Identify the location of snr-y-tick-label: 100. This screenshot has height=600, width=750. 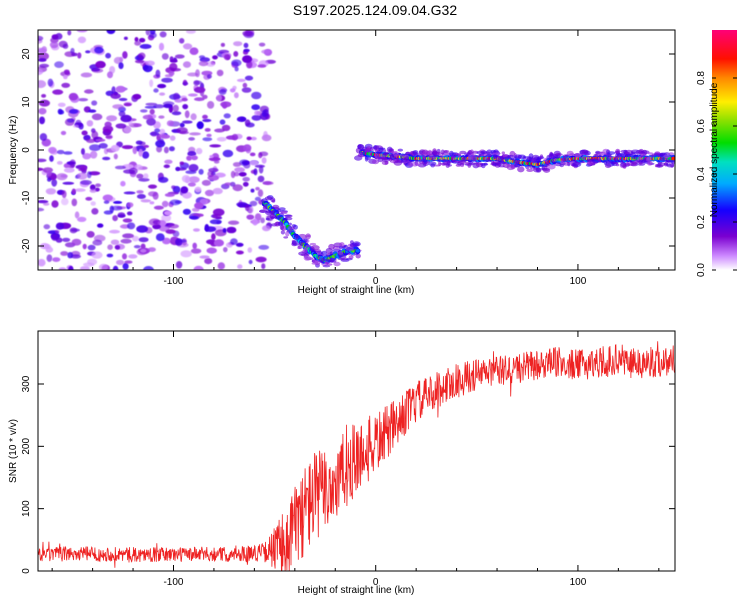
(26, 508).